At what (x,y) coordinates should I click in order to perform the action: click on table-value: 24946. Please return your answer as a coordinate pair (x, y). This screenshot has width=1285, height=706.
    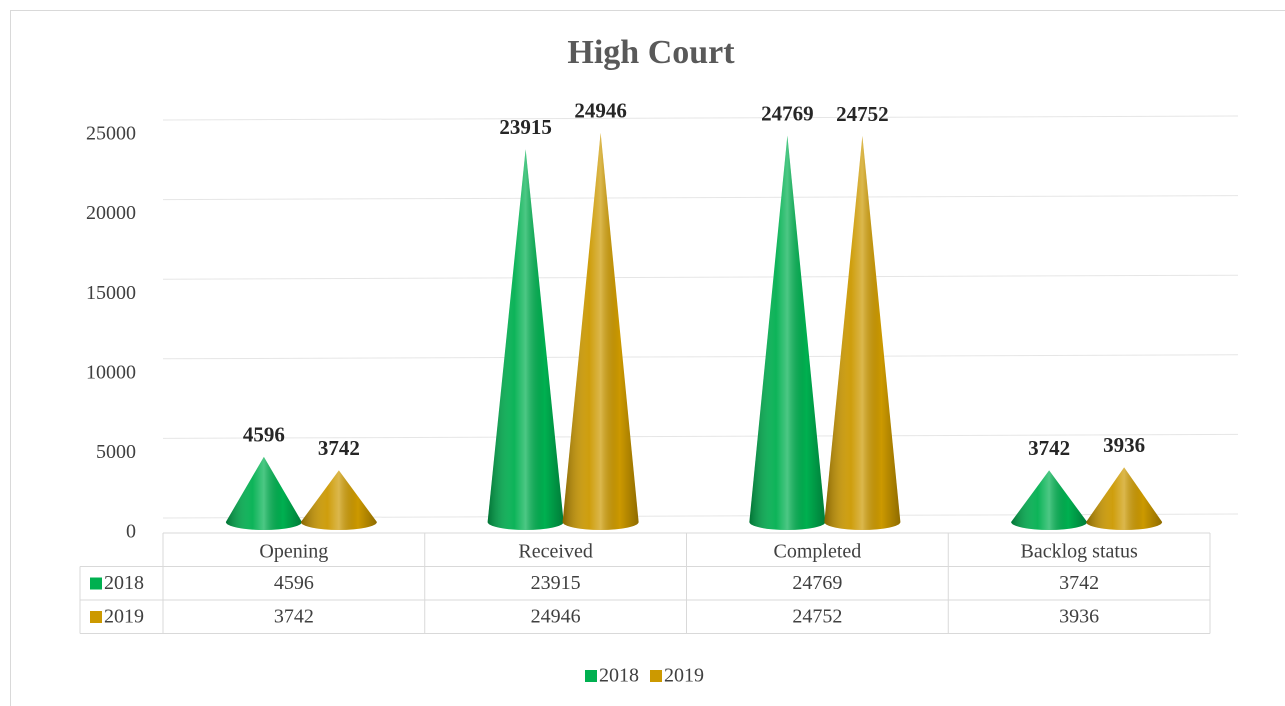
    Looking at the image, I should click on (556, 617).